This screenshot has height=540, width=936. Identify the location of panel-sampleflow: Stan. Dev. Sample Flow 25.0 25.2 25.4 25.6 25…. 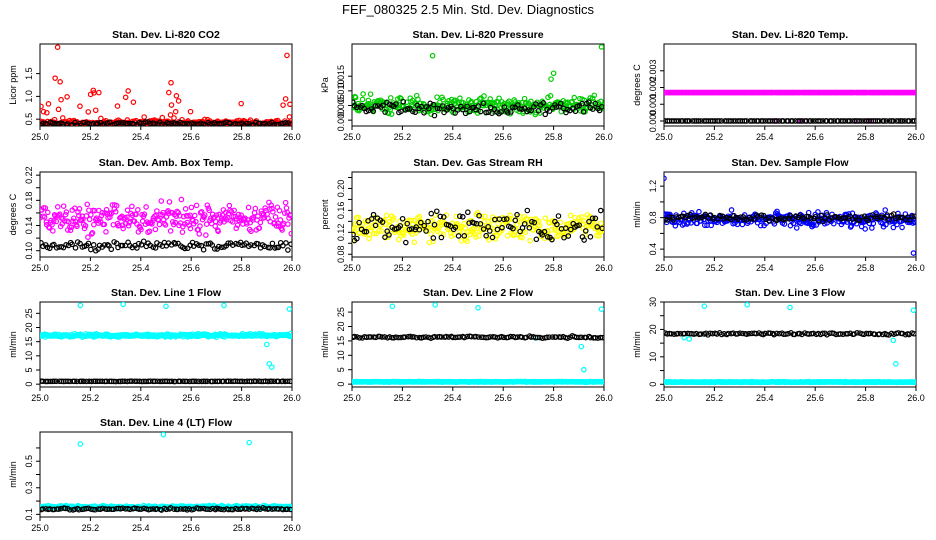
(778, 215).